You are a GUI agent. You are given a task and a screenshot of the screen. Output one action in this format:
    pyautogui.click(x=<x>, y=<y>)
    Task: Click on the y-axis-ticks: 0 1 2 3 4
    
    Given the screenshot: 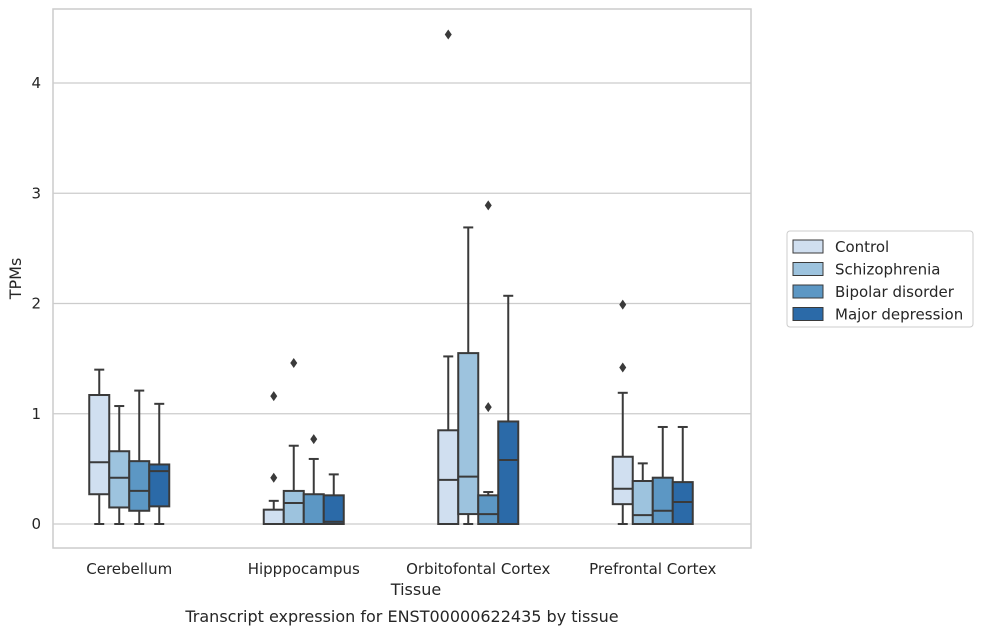 What is the action you would take?
    pyautogui.click(x=36, y=303)
    